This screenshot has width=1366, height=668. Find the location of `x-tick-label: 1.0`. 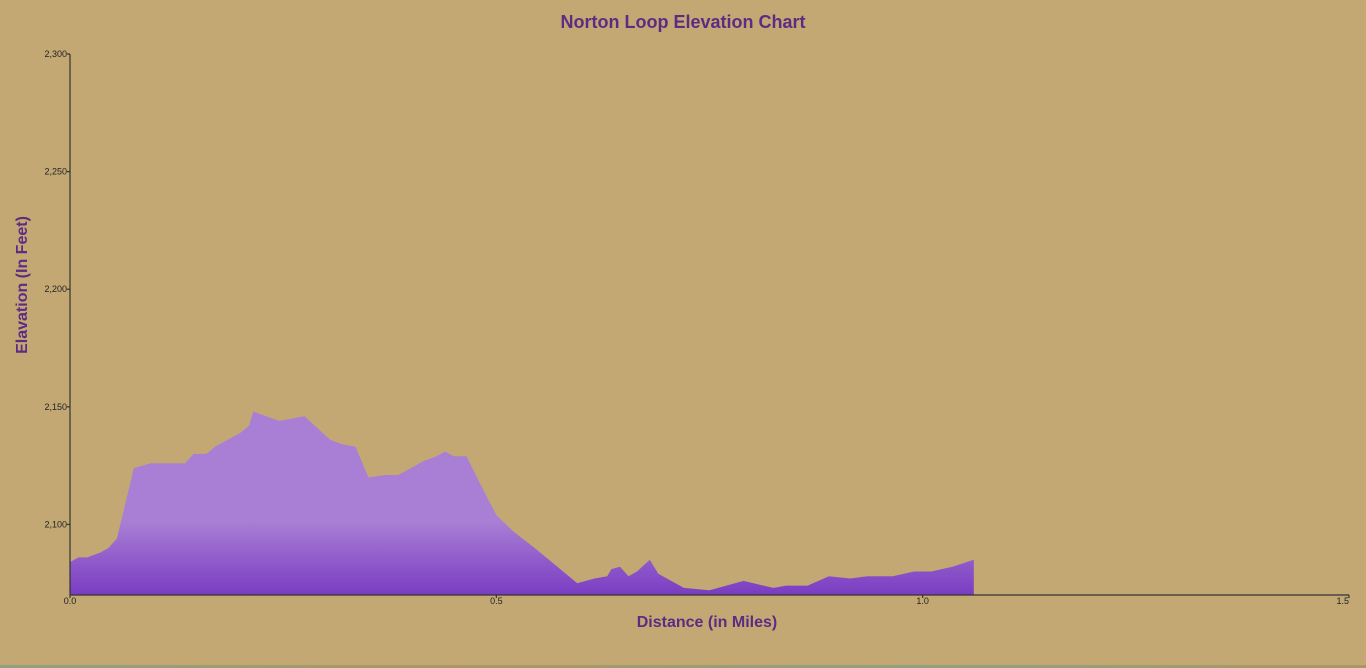

x-tick-label: 1.0 is located at coordinates (922, 601).